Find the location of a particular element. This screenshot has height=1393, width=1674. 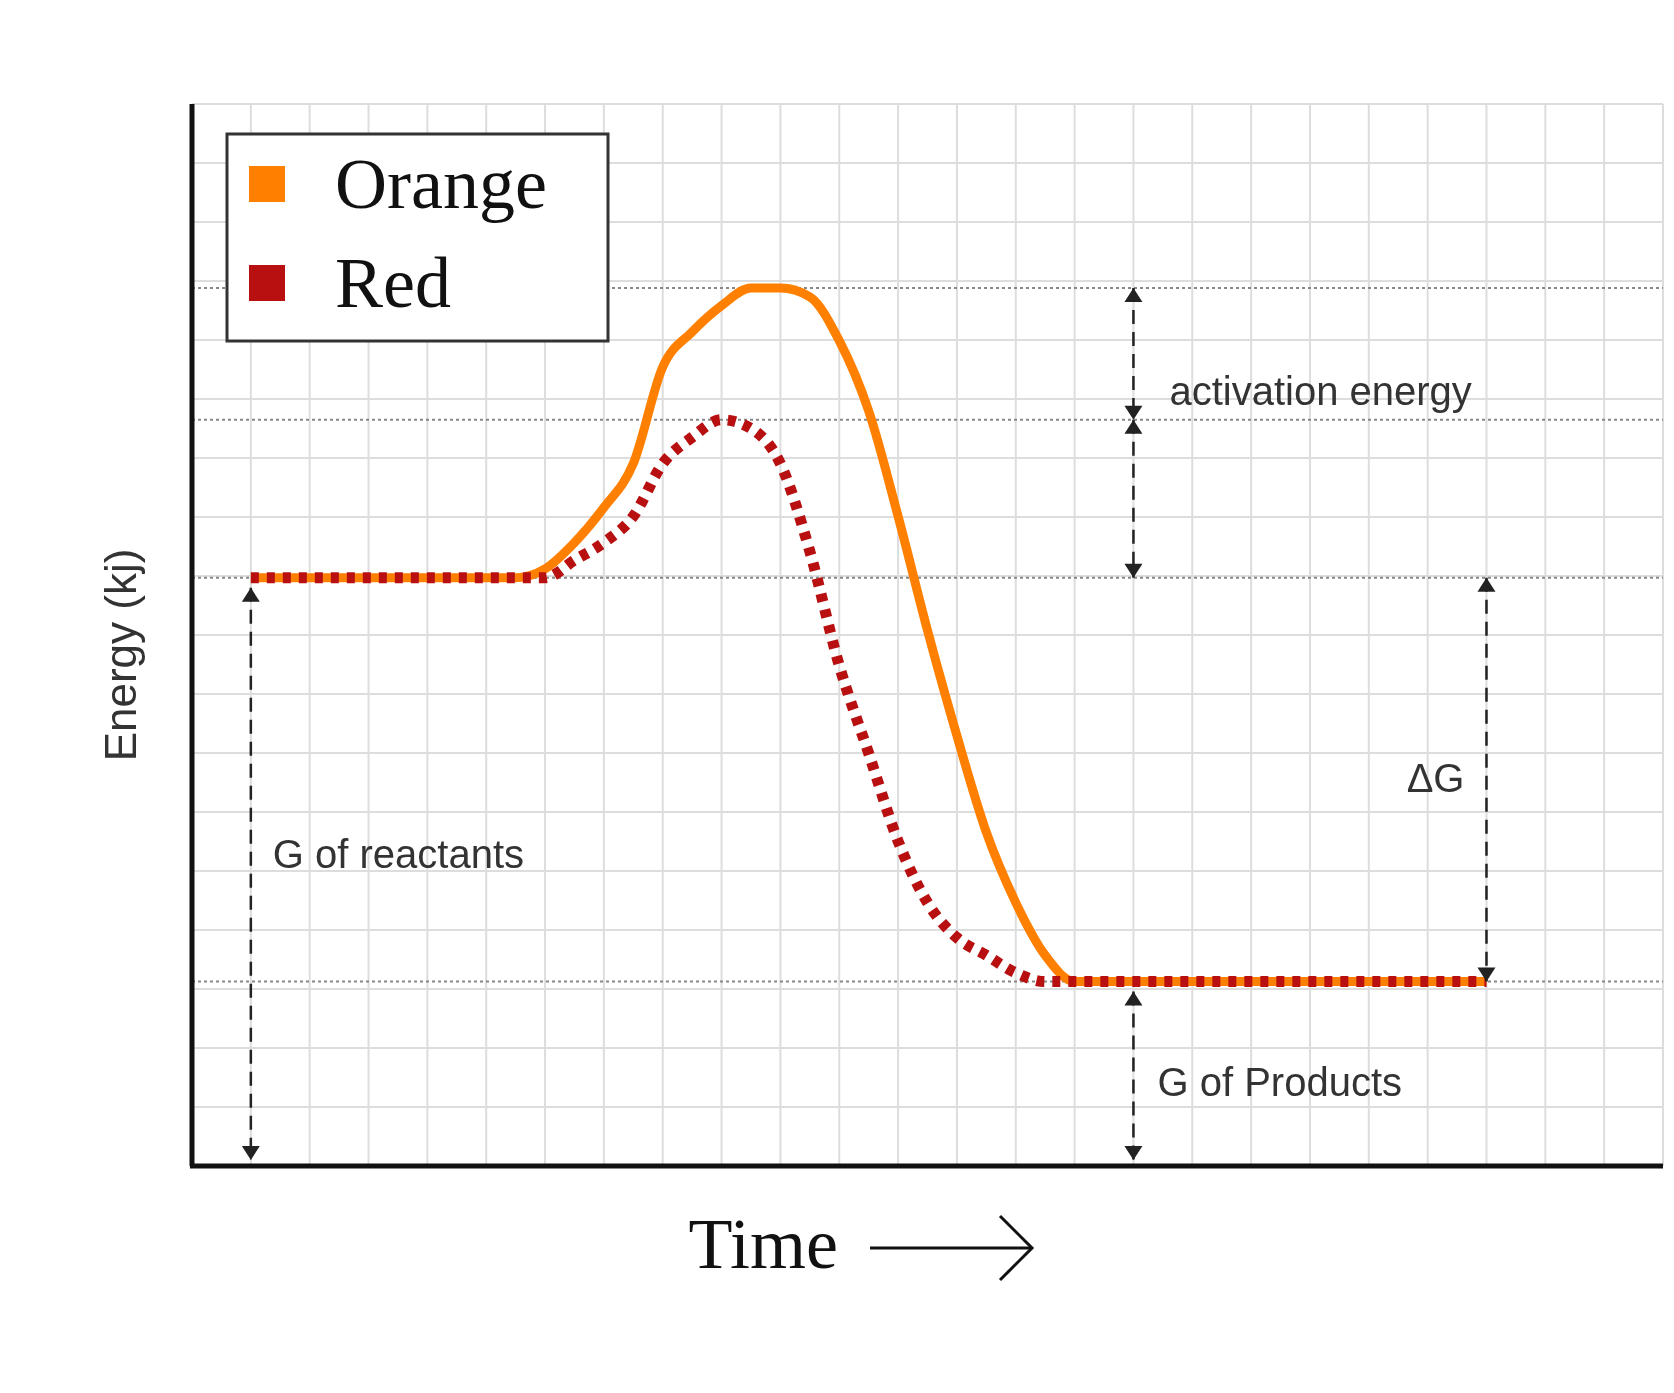

x-axis-title: Time is located at coordinates (763, 1244).